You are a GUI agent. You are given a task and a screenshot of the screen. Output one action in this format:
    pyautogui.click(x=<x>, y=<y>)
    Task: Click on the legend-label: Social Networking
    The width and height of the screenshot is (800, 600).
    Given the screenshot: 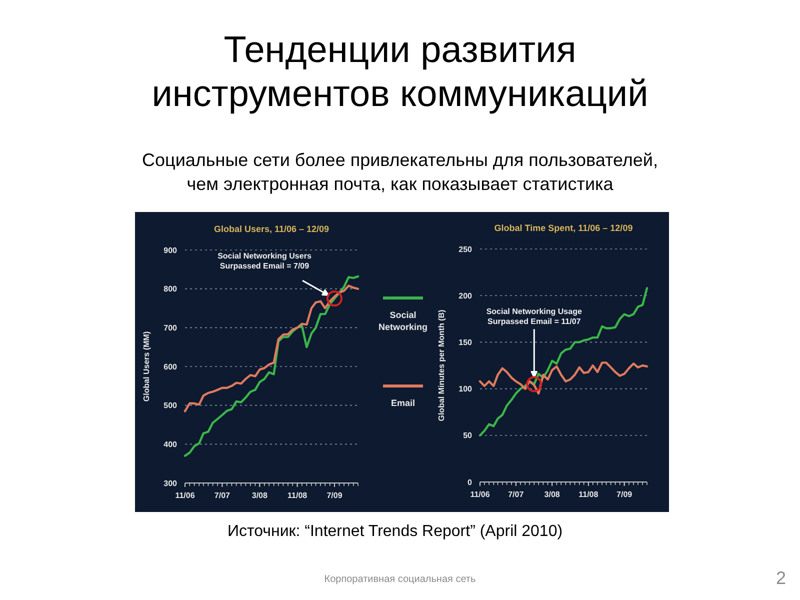 What is the action you would take?
    pyautogui.click(x=403, y=321)
    